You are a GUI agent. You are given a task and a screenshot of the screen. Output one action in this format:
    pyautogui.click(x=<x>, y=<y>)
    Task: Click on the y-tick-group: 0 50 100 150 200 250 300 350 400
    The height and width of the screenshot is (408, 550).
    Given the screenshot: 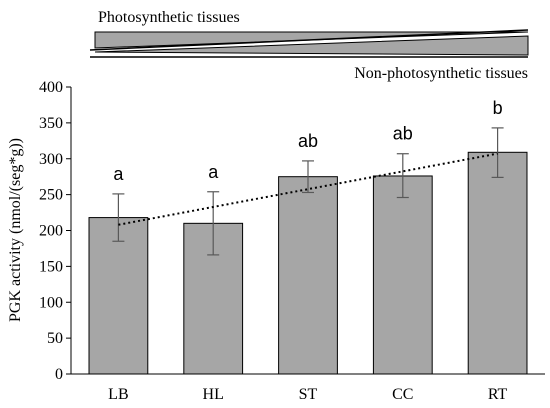 What is the action you would take?
    pyautogui.click(x=55, y=231)
    